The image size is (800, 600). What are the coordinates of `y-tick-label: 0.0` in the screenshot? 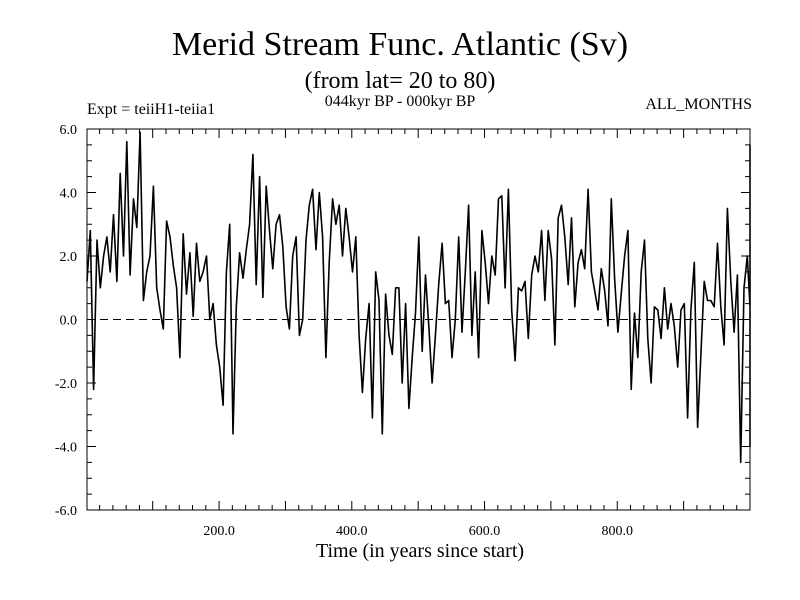 It's located at (69, 321).